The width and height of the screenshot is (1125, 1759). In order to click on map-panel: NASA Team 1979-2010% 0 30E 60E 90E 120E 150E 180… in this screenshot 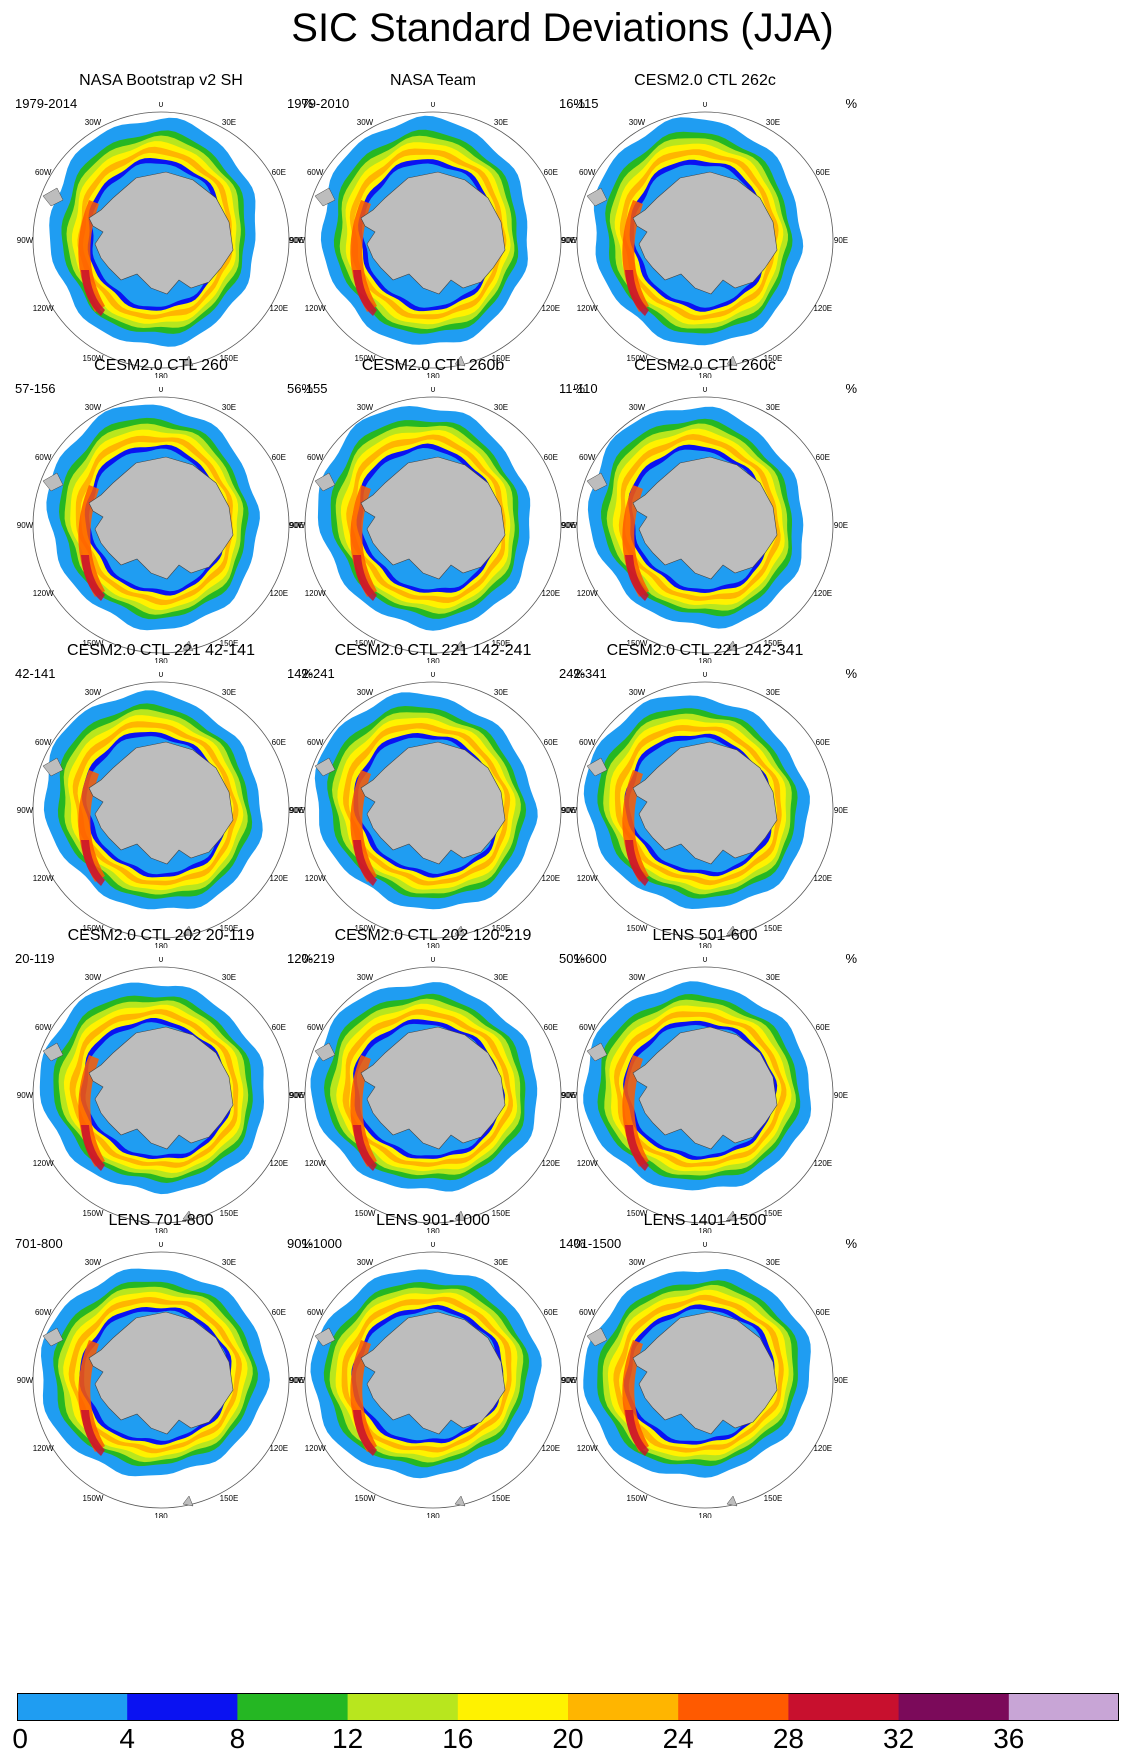, I will do `click(433, 225)`.